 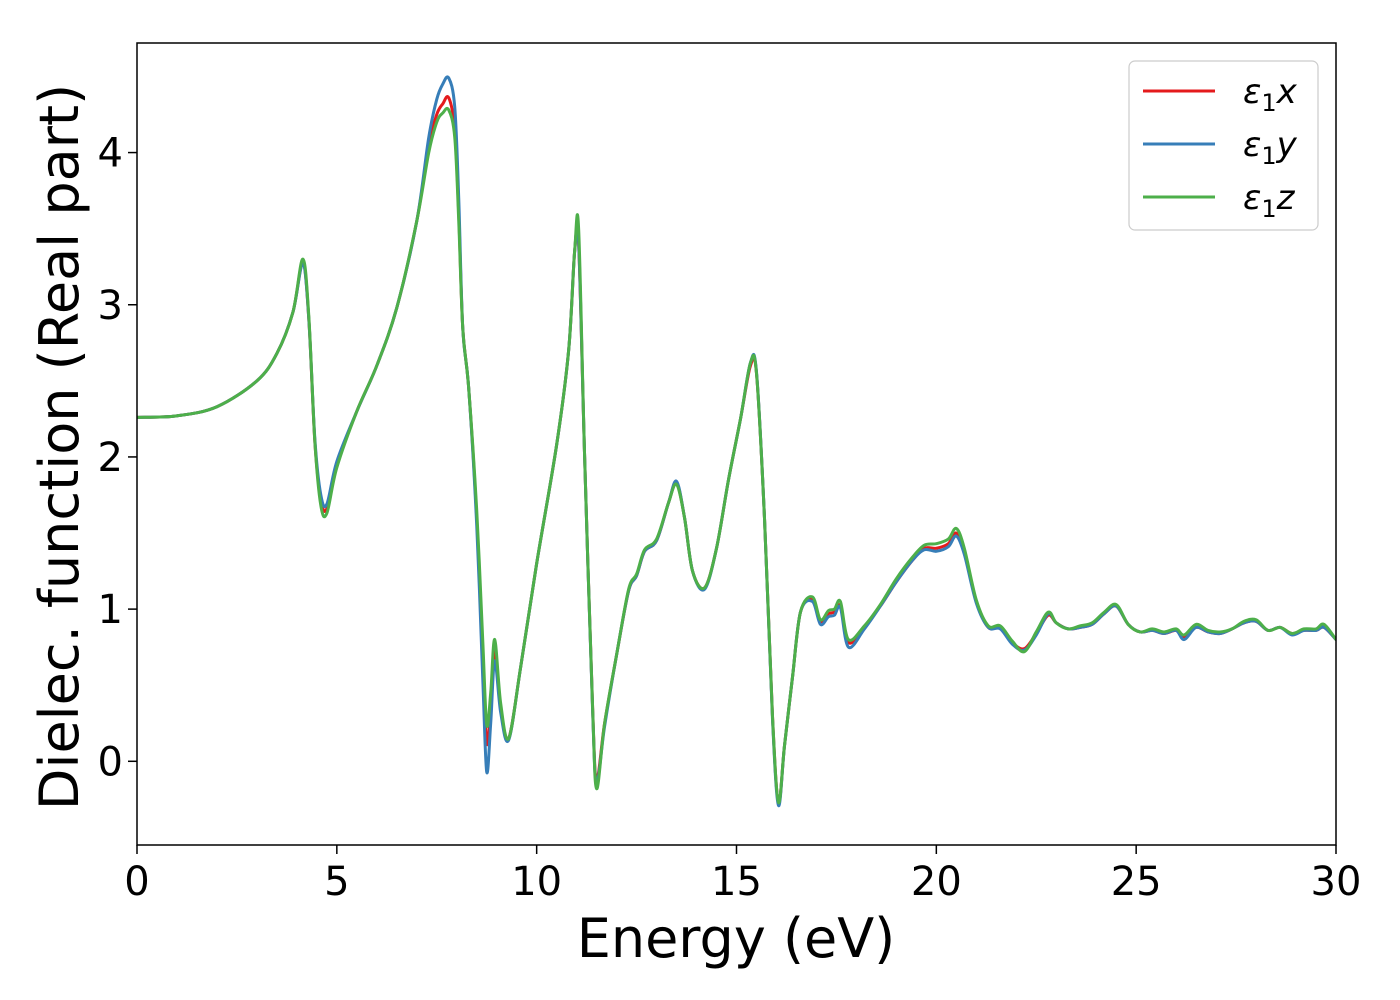 What do you see at coordinates (1270, 147) in the screenshot?
I see `legend-label-y: ε1y` at bounding box center [1270, 147].